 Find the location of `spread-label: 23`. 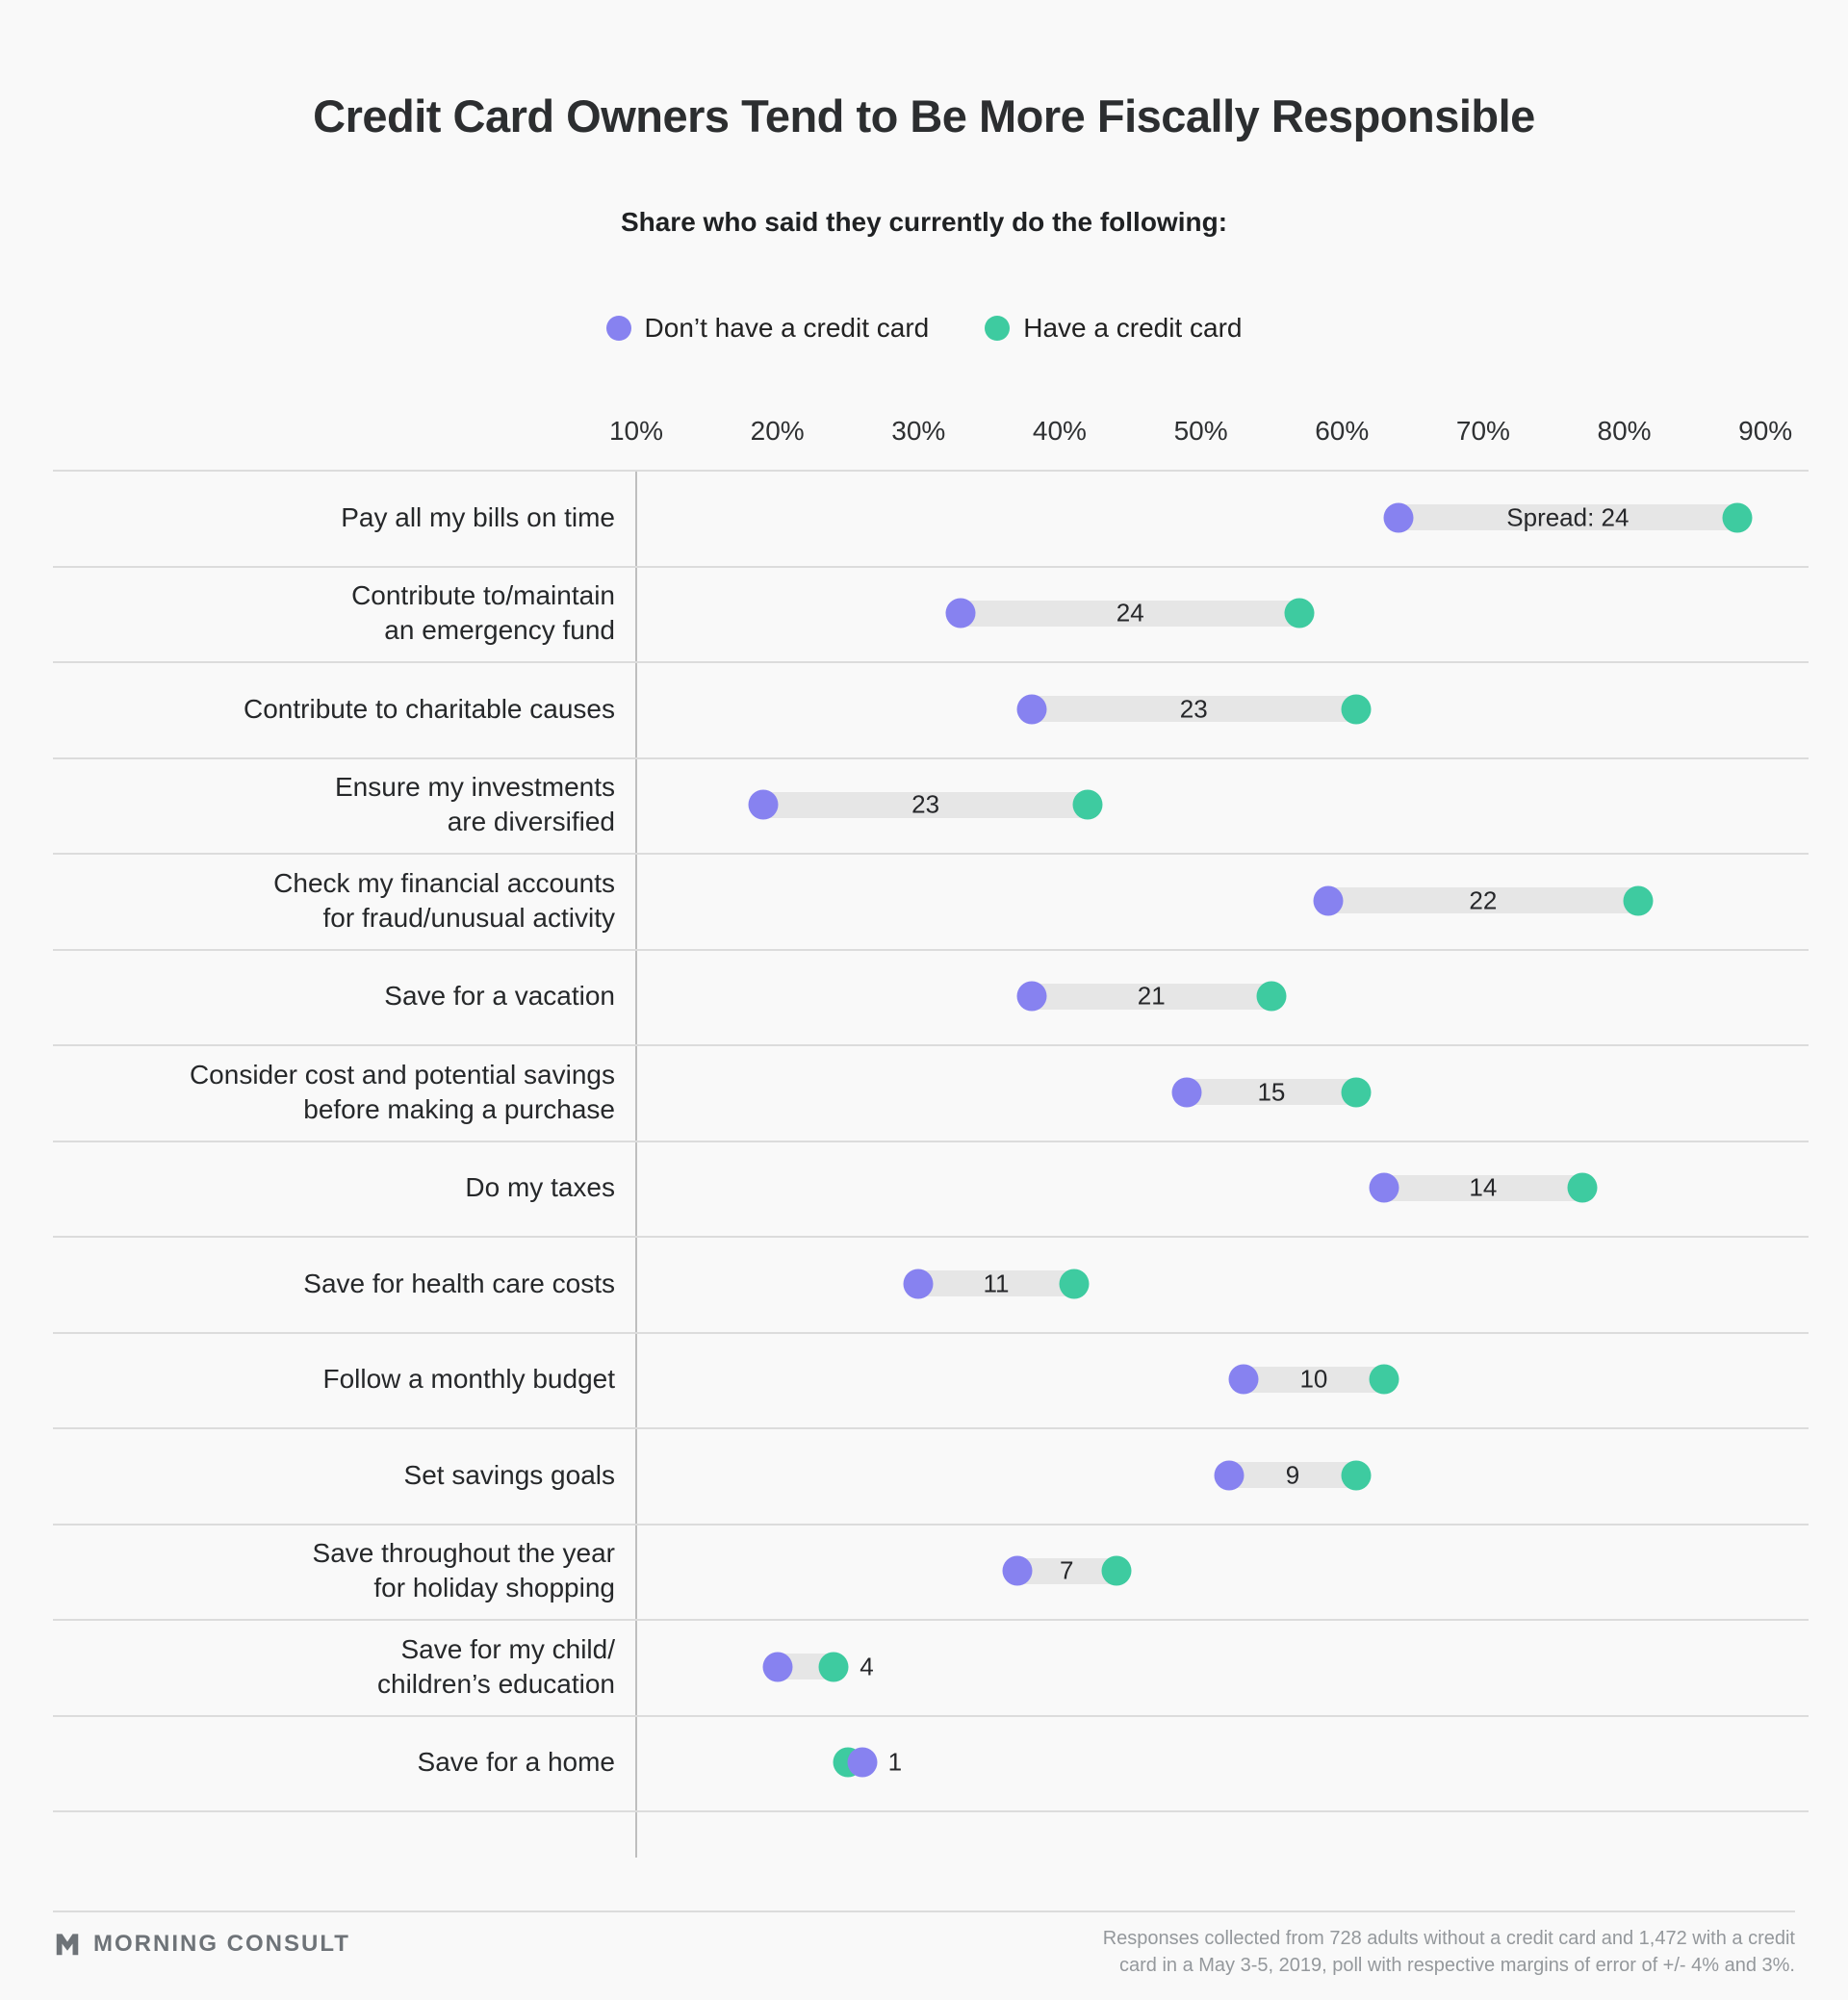

spread-label: 23 is located at coordinates (1193, 709).